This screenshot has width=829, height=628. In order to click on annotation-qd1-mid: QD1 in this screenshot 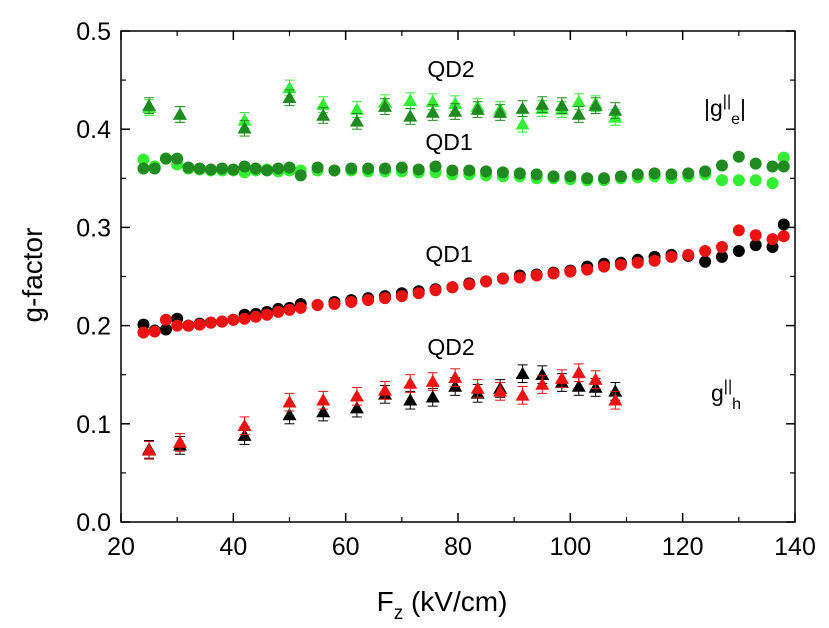, I will do `click(448, 254)`.